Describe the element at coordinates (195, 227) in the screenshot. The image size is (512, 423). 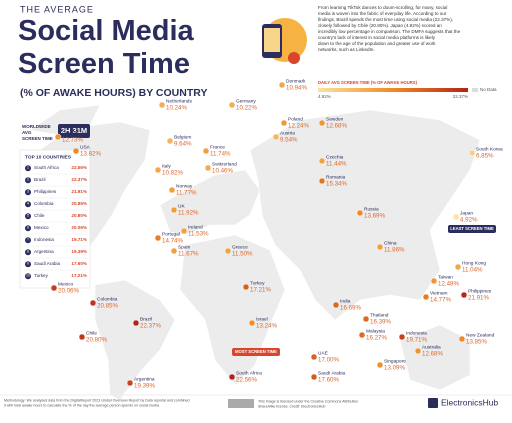
I see `country-name: Ireland` at that location.